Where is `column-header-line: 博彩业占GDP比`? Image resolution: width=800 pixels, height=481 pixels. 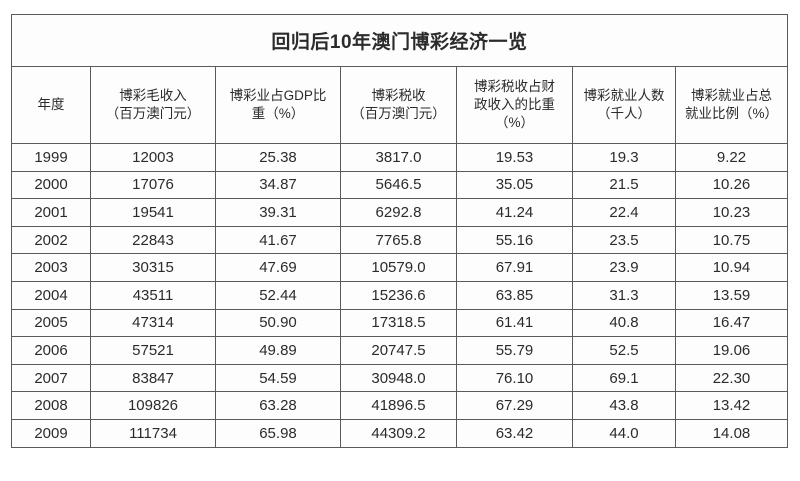 column-header-line: 博彩业占GDP比 is located at coordinates (278, 96).